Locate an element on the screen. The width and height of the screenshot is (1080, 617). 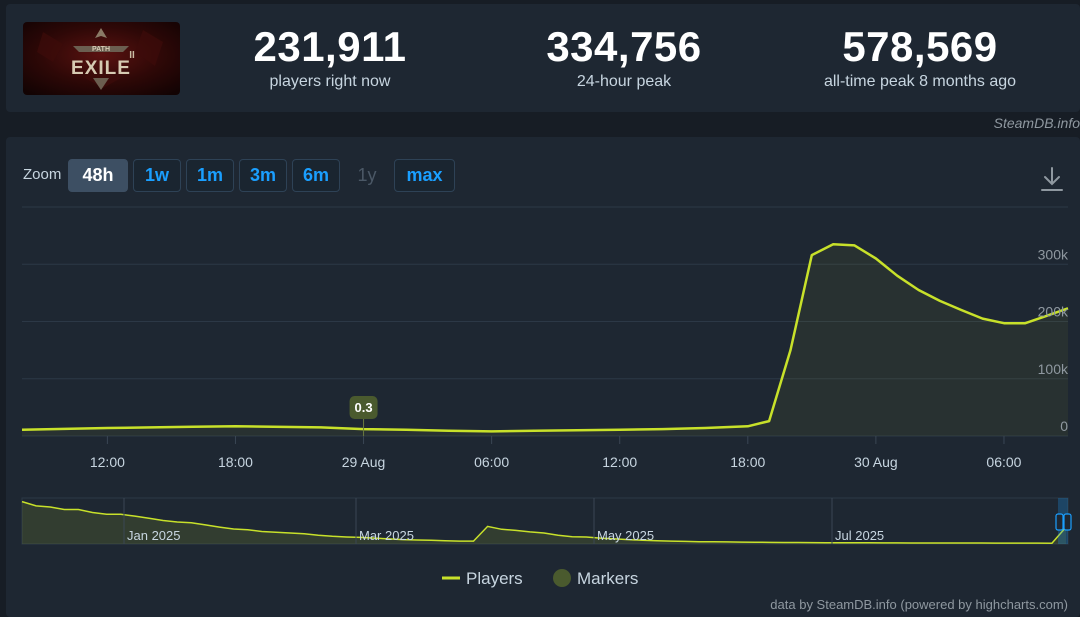
zoom-1y-button: 1y is located at coordinates (367, 175).